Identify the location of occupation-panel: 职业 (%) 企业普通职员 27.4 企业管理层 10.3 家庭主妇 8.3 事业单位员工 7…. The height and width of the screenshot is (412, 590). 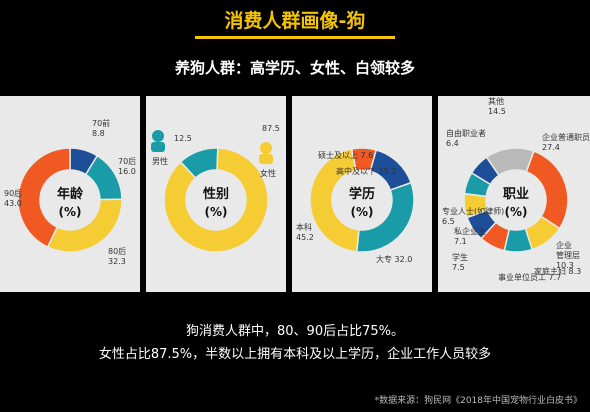
(514, 194).